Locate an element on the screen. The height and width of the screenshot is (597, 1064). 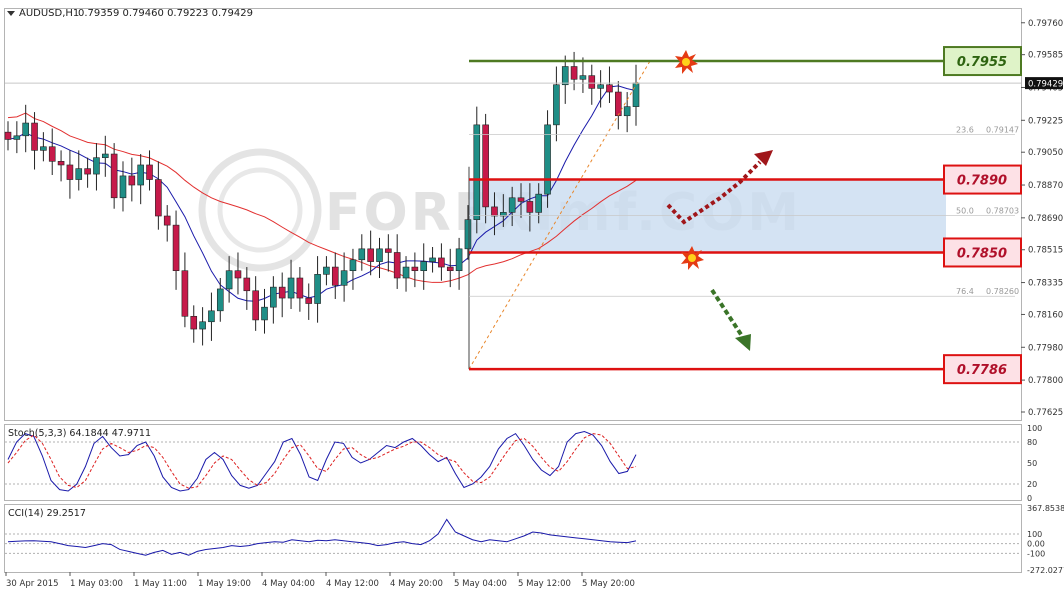
fib-price-label: 0.79147 is located at coordinates (1002, 130).